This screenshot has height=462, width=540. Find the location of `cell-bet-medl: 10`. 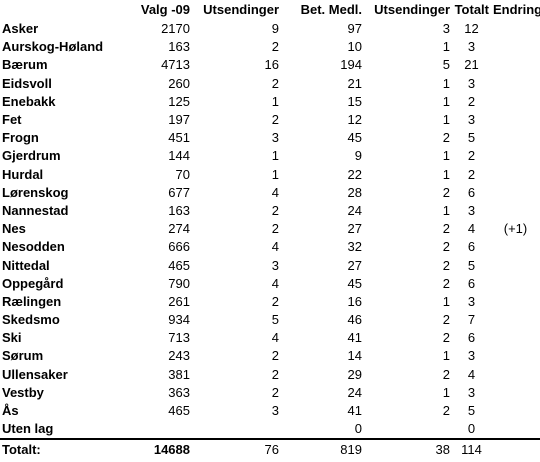

cell-bet-medl: 10 is located at coordinates (354, 47).